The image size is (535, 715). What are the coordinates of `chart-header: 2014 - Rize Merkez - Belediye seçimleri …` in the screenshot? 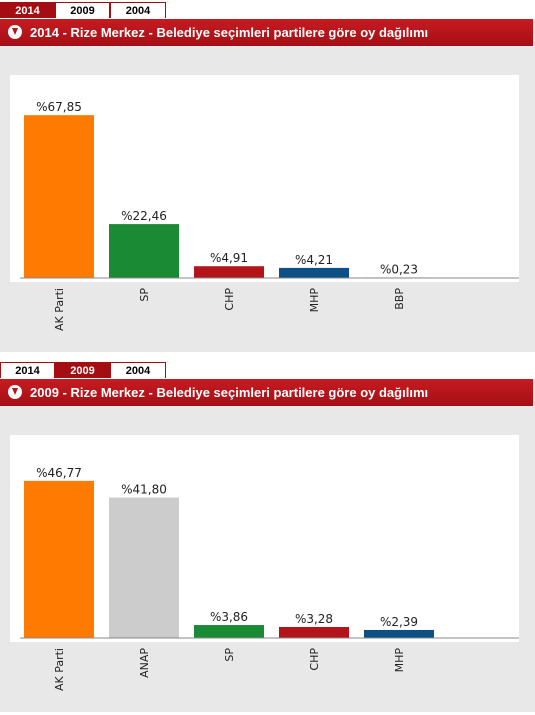 It's located at (267, 32).